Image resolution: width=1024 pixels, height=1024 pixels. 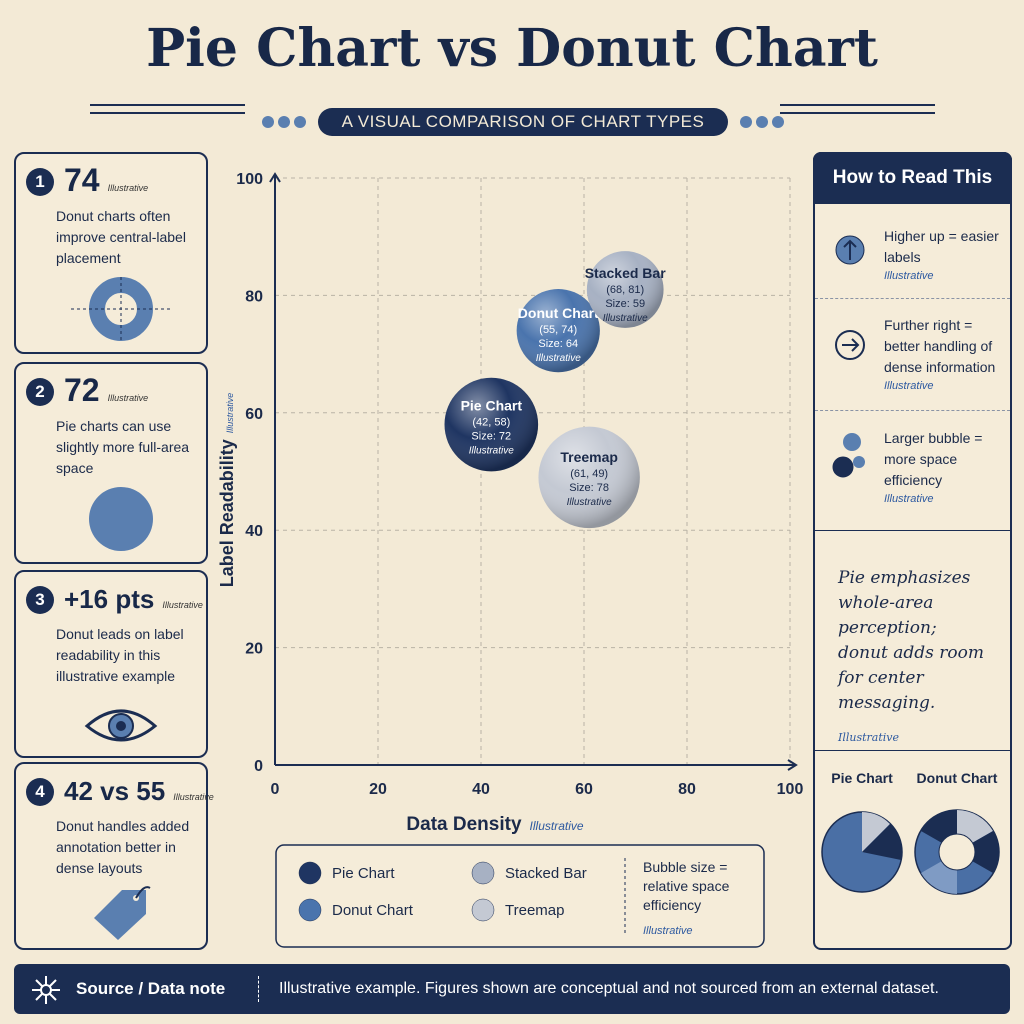 I want to click on legend-note-line: relative space, so click(x=686, y=886).